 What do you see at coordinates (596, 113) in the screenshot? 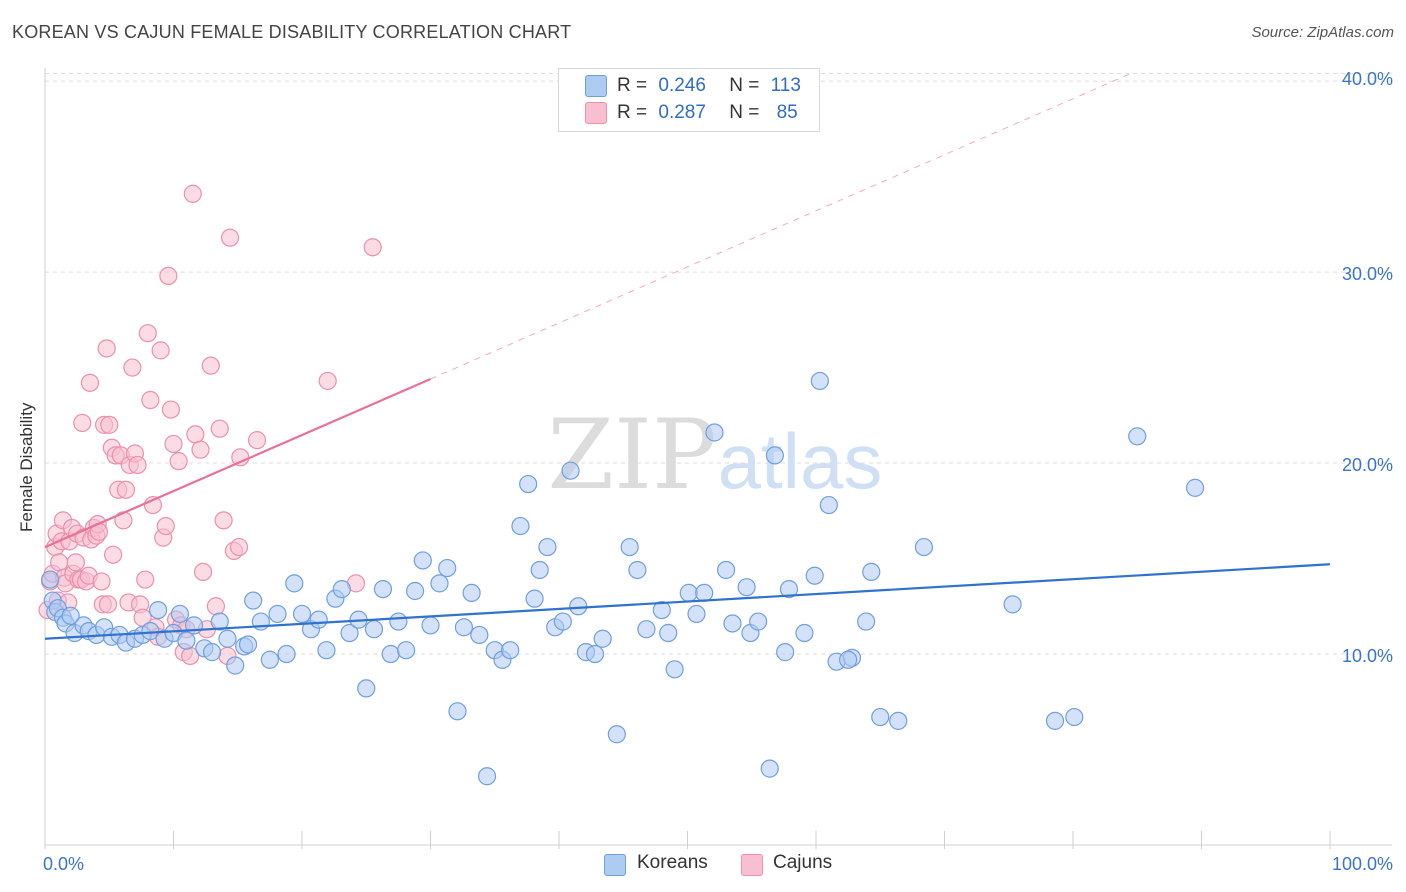
I see `cajuns-swatch` at bounding box center [596, 113].